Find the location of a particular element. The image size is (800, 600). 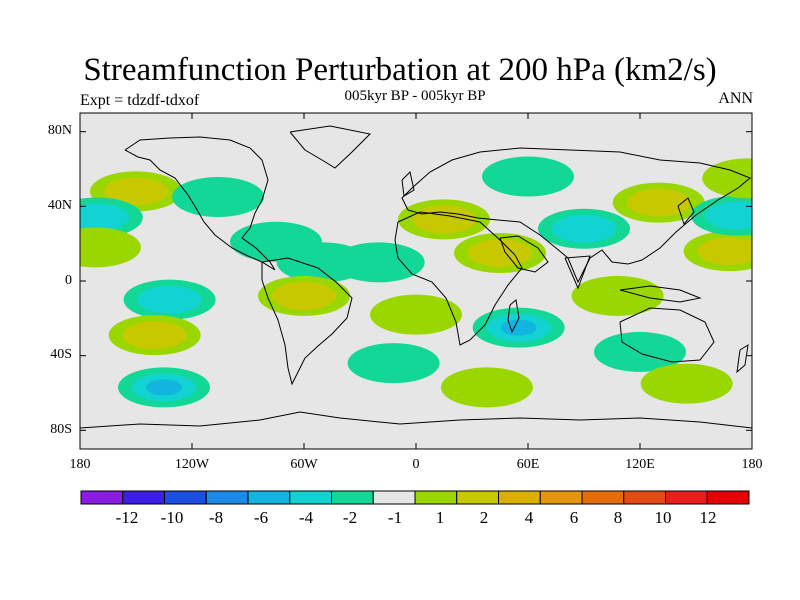

coast-antarctica is located at coordinates (416, 420).